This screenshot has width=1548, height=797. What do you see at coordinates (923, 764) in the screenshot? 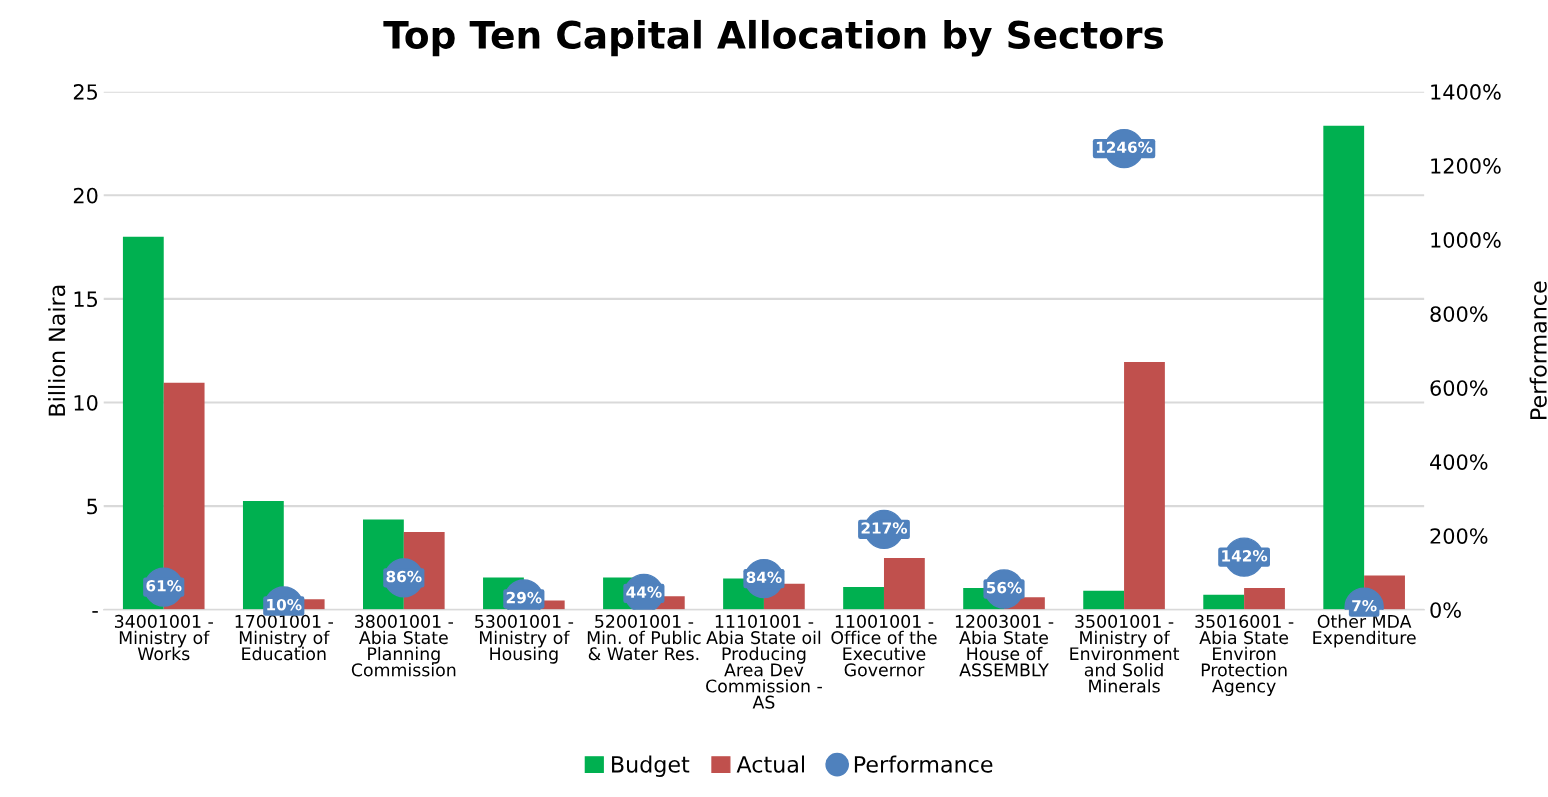
I see `legend-label: Performance` at bounding box center [923, 764].